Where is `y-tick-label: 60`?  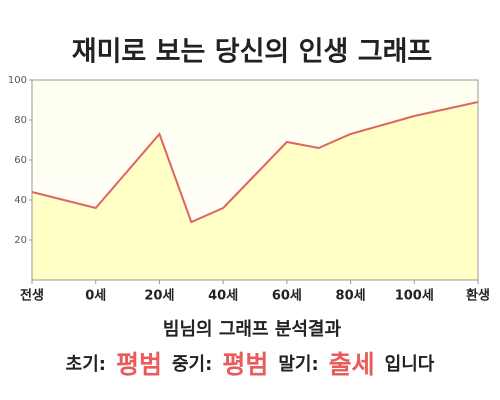 y-tick-label: 60 is located at coordinates (20, 160).